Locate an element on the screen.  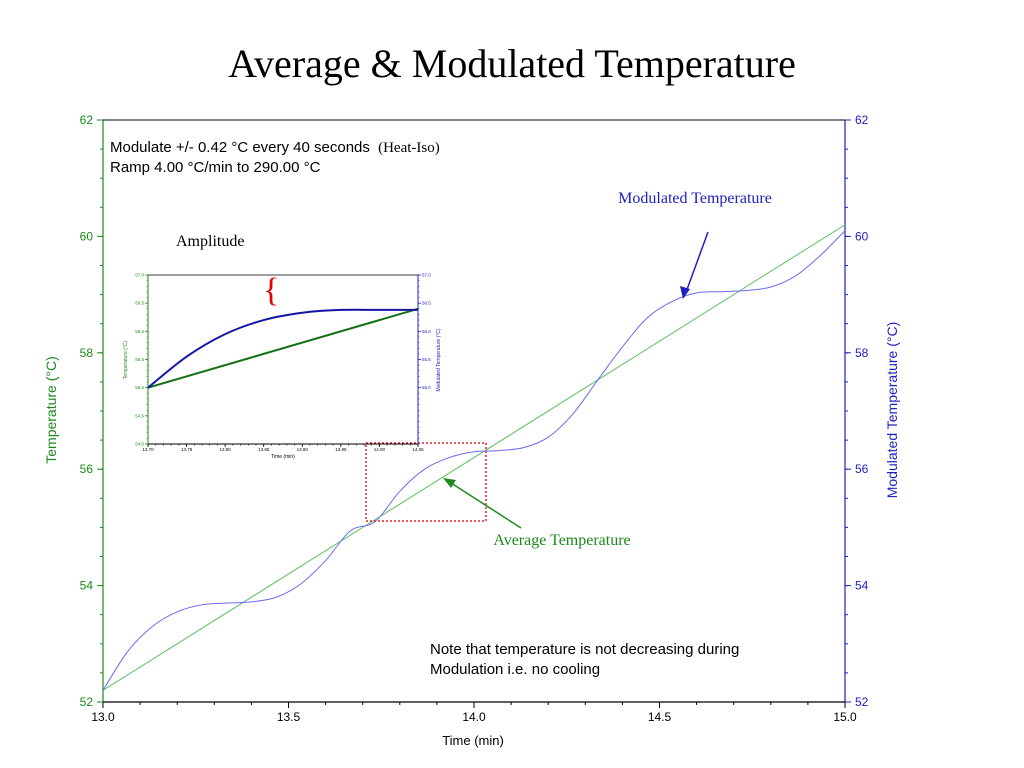
y-axis-label-right: Modulated Temperature (°C) is located at coordinates (892, 410).